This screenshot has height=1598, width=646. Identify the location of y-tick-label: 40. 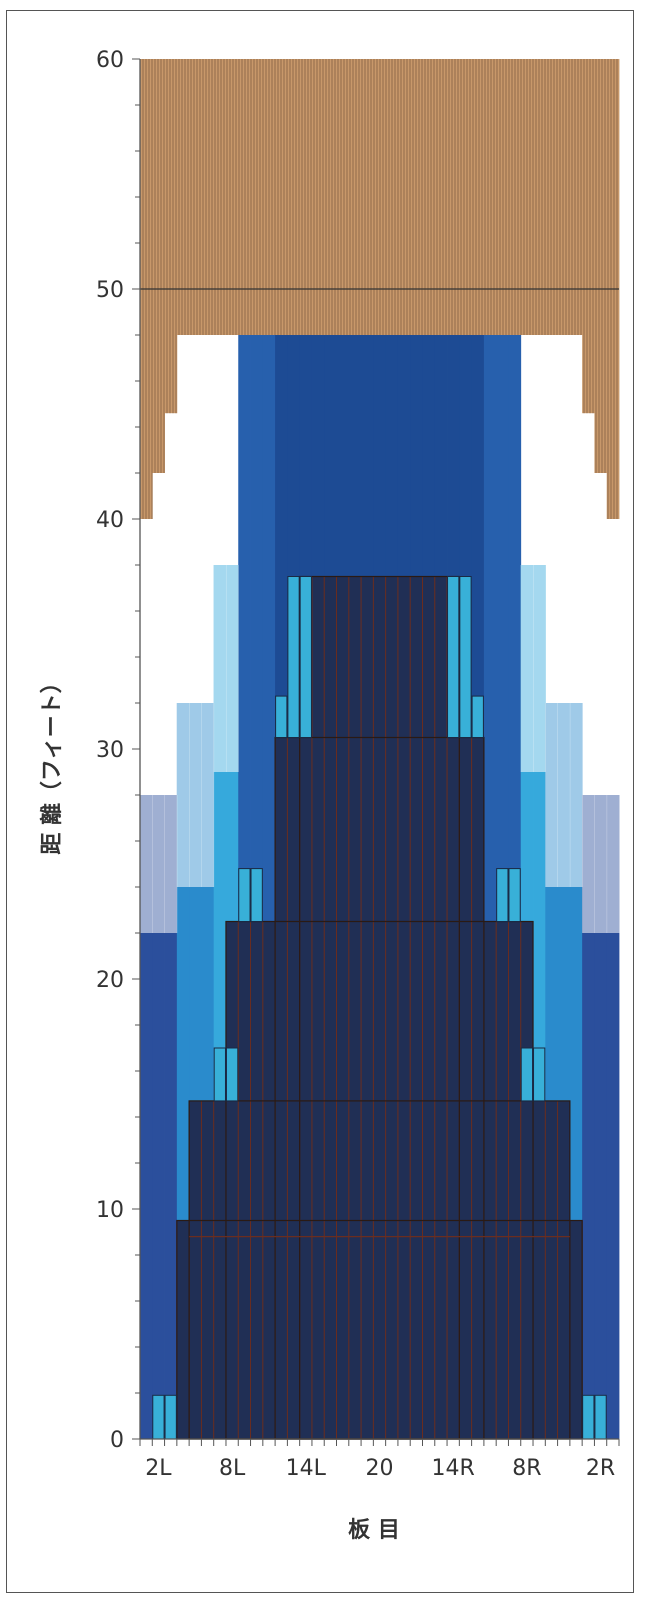
(110, 520).